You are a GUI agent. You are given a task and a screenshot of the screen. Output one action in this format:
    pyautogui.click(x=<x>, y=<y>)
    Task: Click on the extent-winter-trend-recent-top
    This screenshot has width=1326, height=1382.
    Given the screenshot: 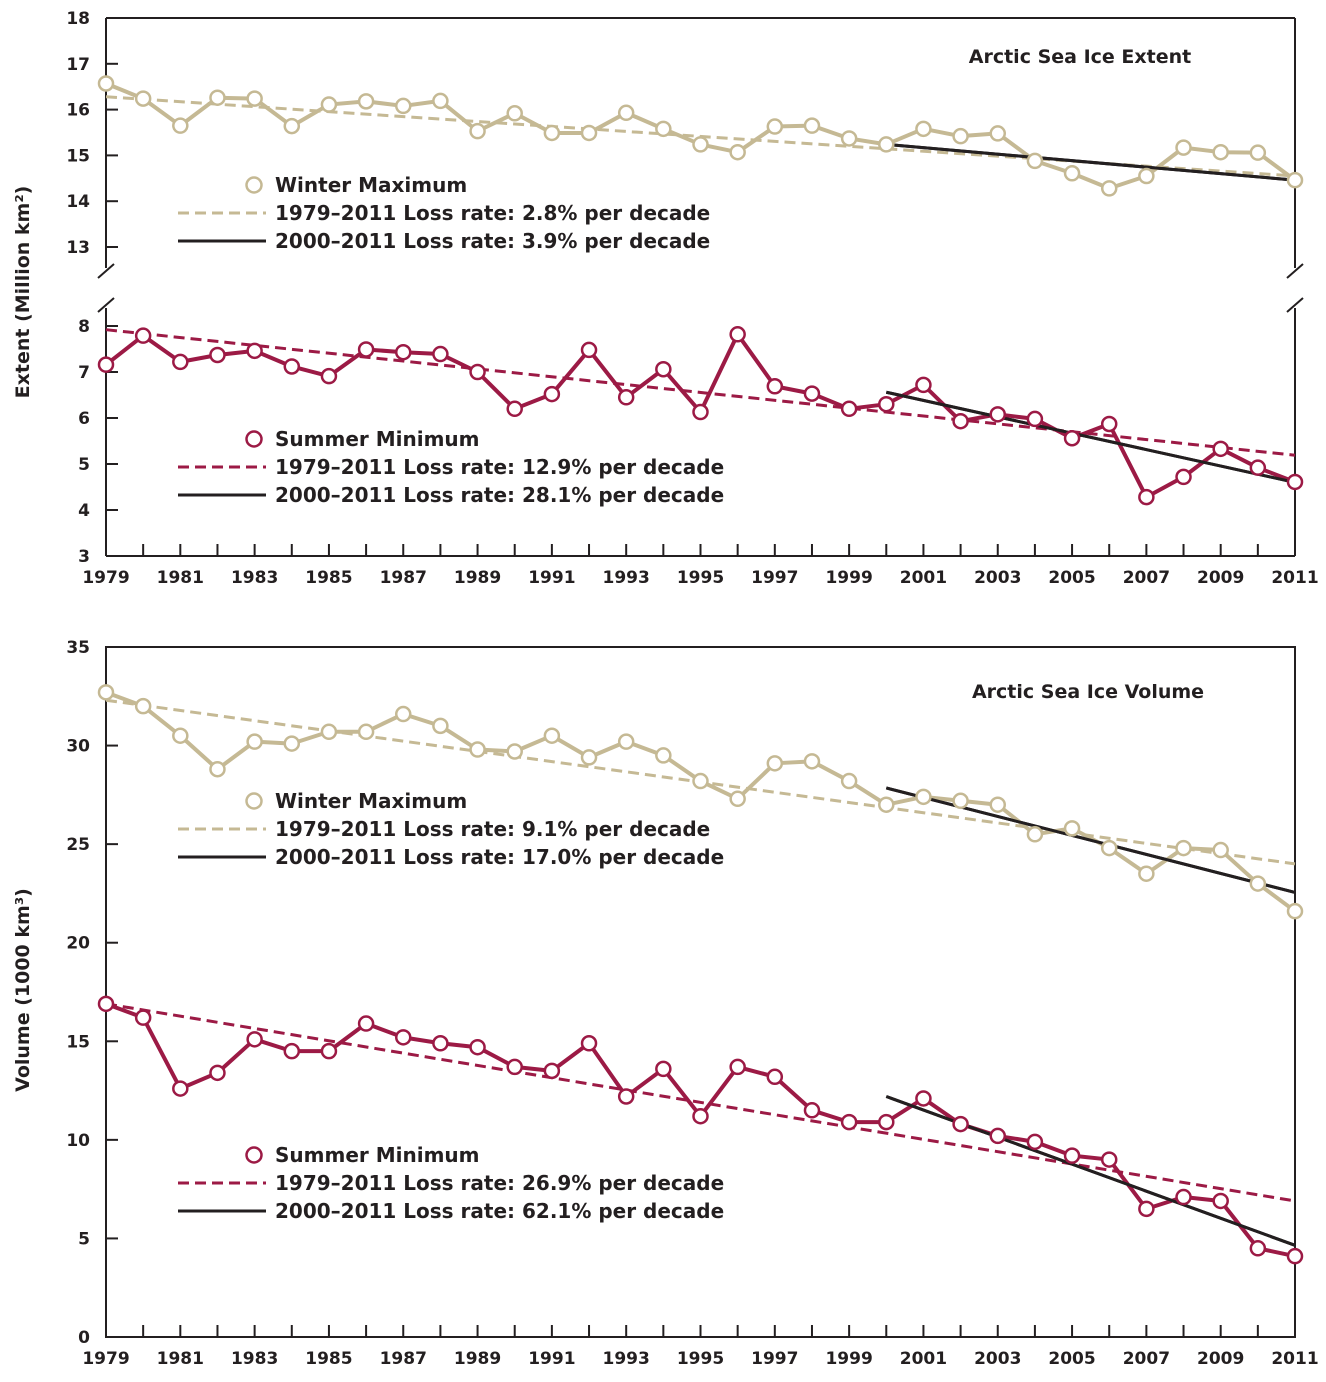 What is the action you would take?
    pyautogui.click(x=1091, y=162)
    